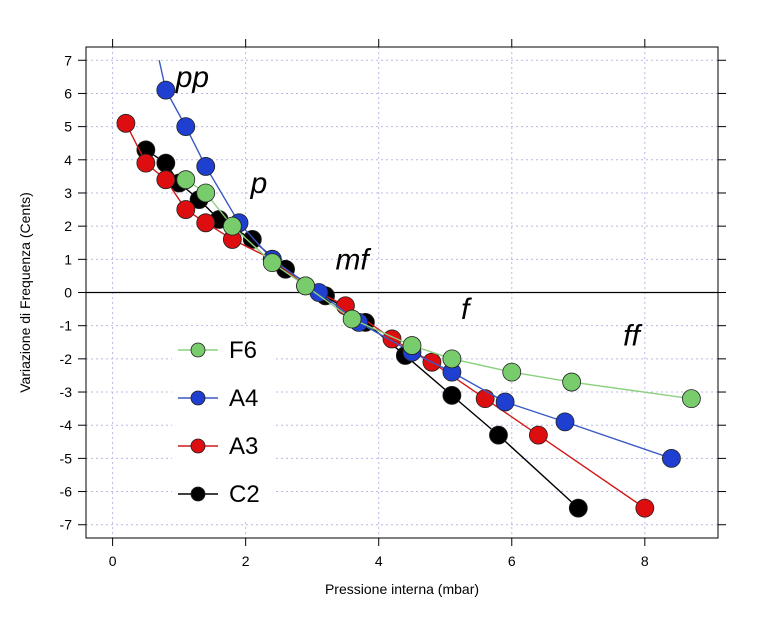 The width and height of the screenshot is (768, 620). I want to click on x-tick-label: 0, so click(113, 561).